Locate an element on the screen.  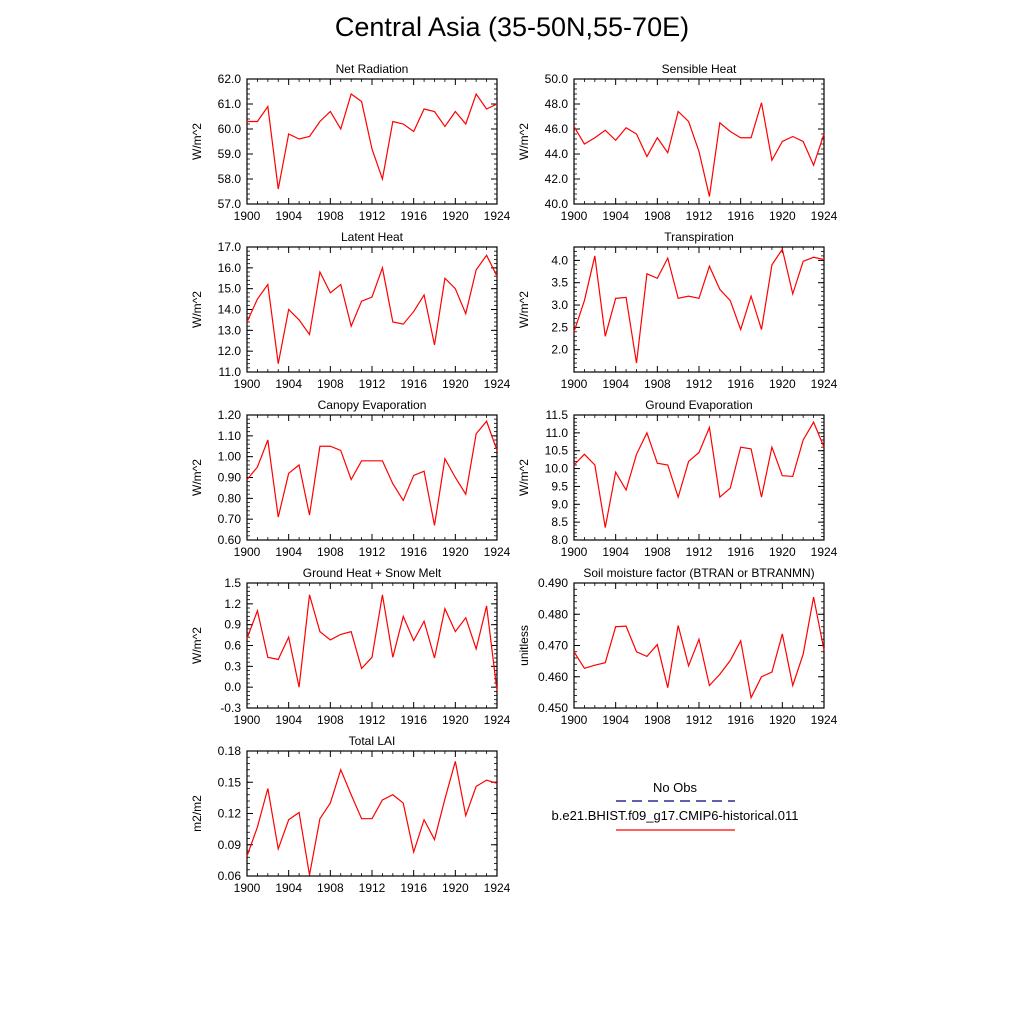
panel-title: Soil moisture factor (BTRAN or BTRANMN) is located at coordinates (698, 573).